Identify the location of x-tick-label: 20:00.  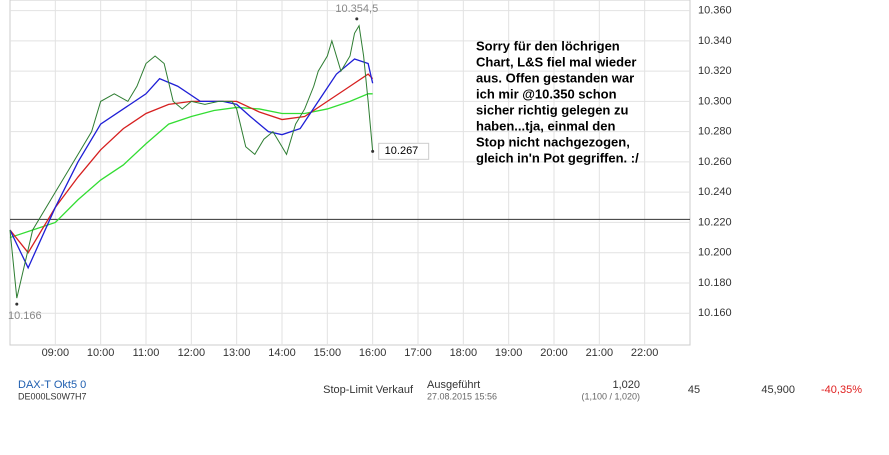
(554, 353).